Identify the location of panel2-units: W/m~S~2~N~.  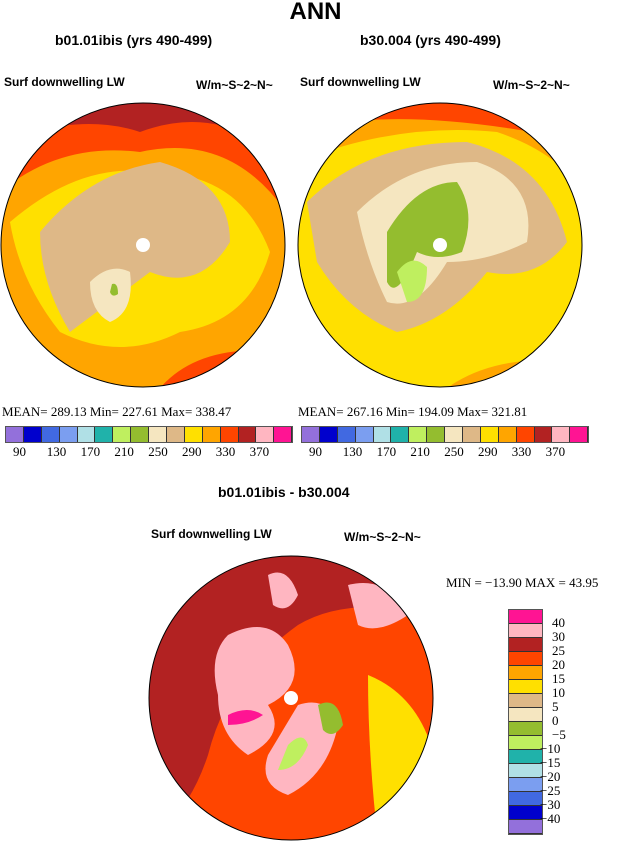
(531, 85).